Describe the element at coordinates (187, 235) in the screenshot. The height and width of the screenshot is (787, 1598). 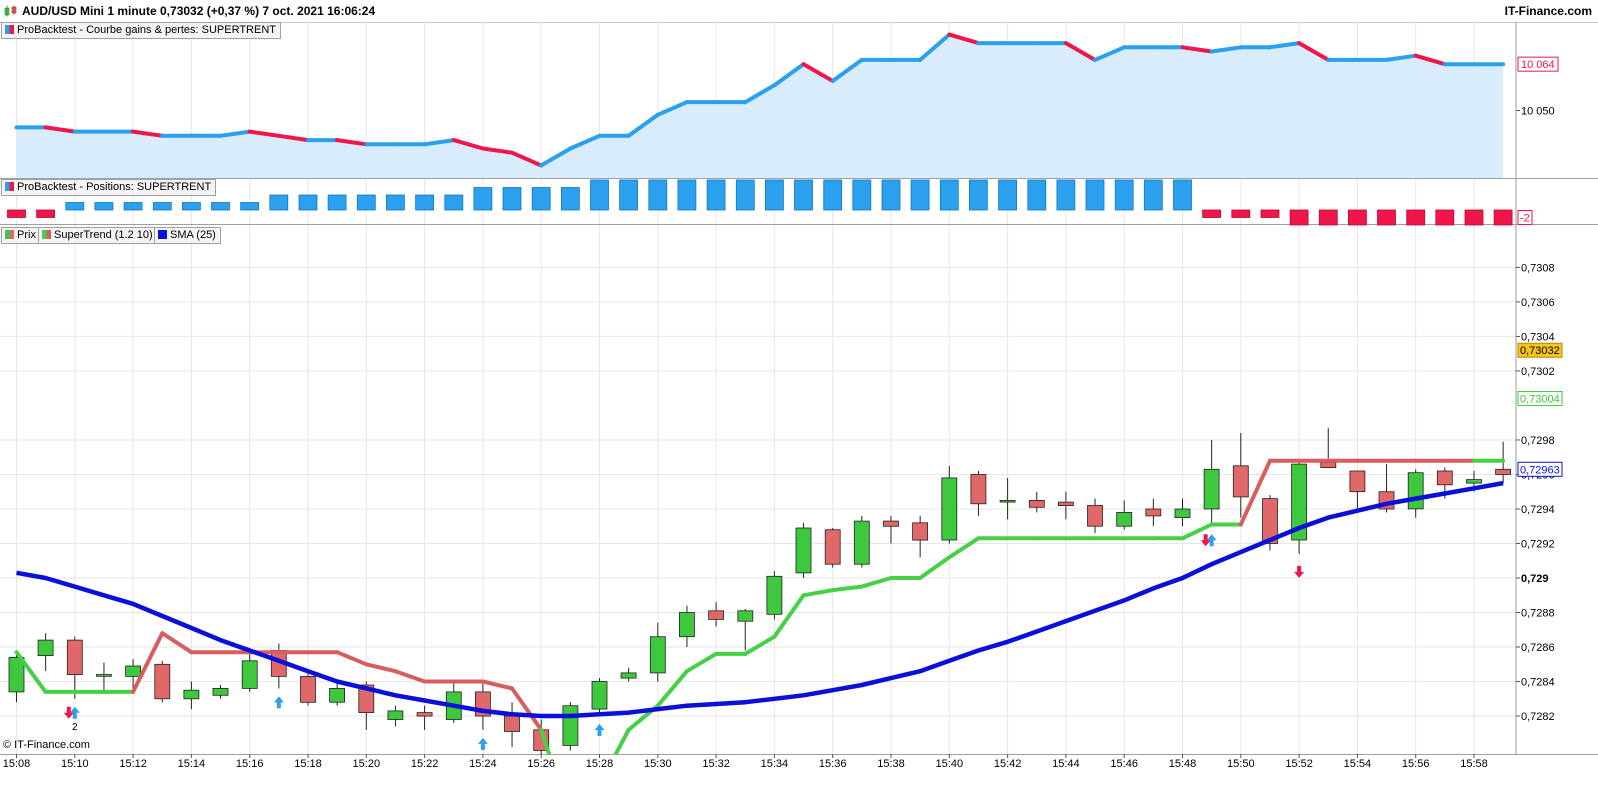
I see `legend-sma: SMA (25)` at that location.